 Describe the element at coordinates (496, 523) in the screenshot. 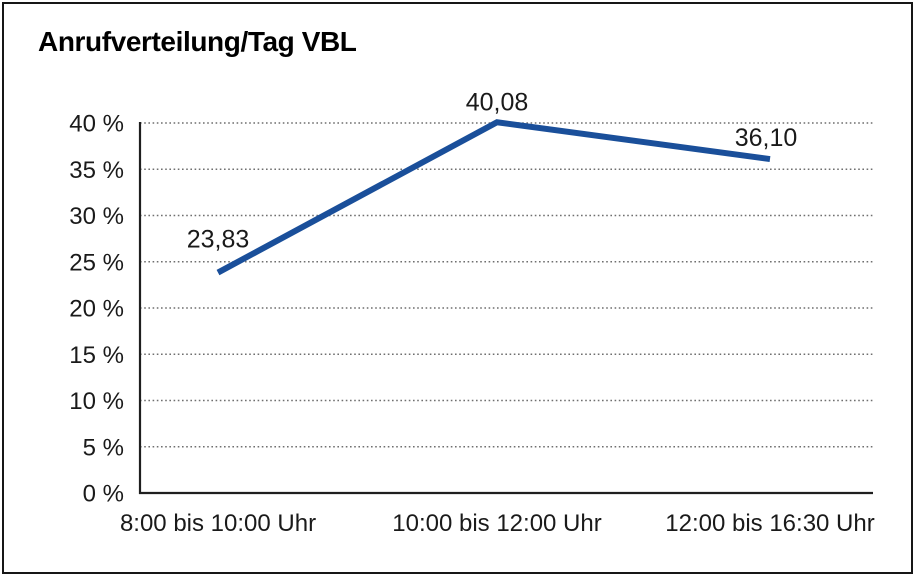

I see `x-category-label: 10:00 bis 12:00 Uhr` at that location.